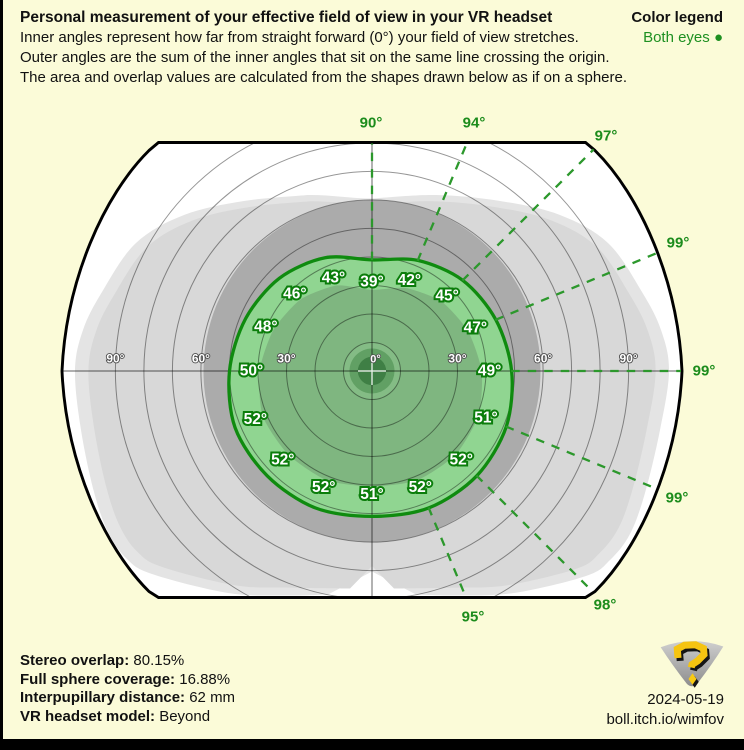 Image resolution: width=744 pixels, height=750 pixels. I want to click on svg-text: 50°, so click(251, 371).